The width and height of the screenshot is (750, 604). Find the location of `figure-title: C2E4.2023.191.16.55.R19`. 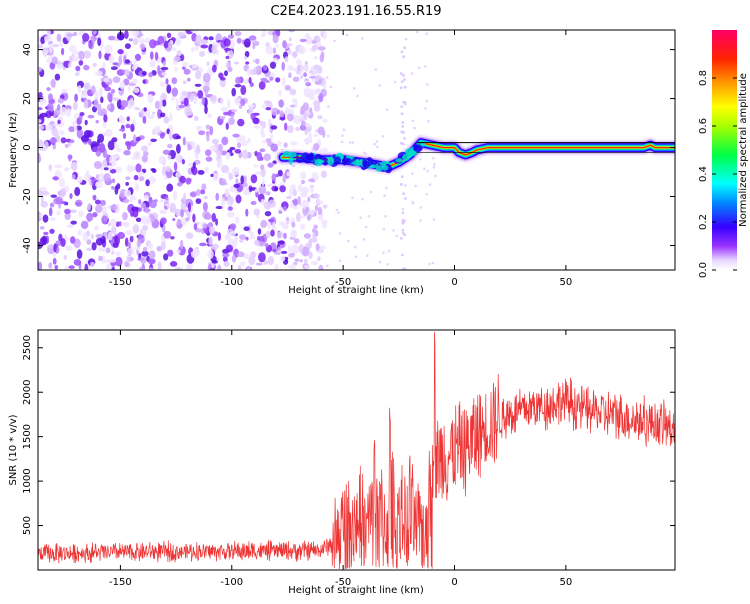

figure-title: C2E4.2023.191.16.55.R19 is located at coordinates (355, 11).